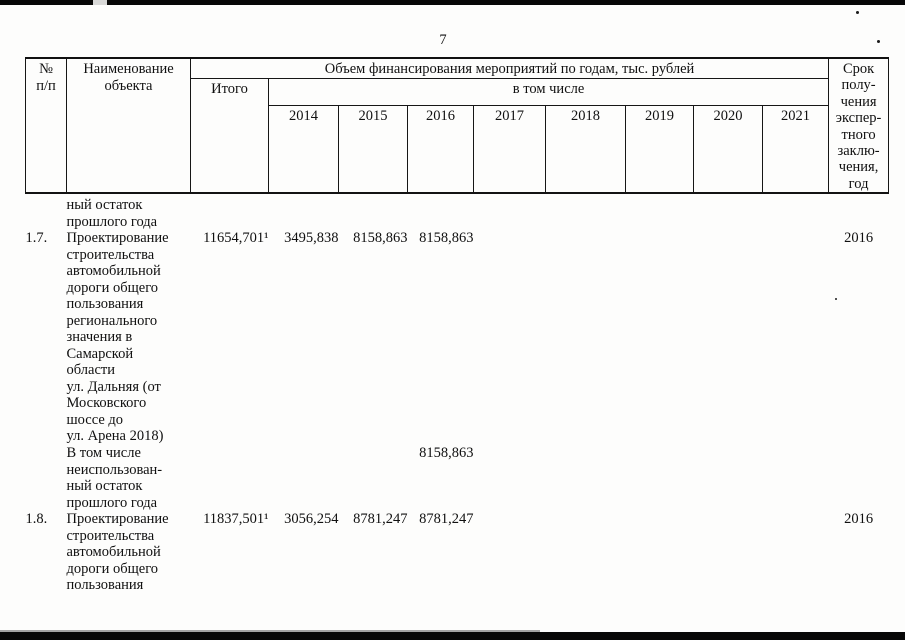 The width and height of the screenshot is (905, 640). Describe the element at coordinates (373, 149) in the screenshot. I see `header-year-2015: 2015` at that location.